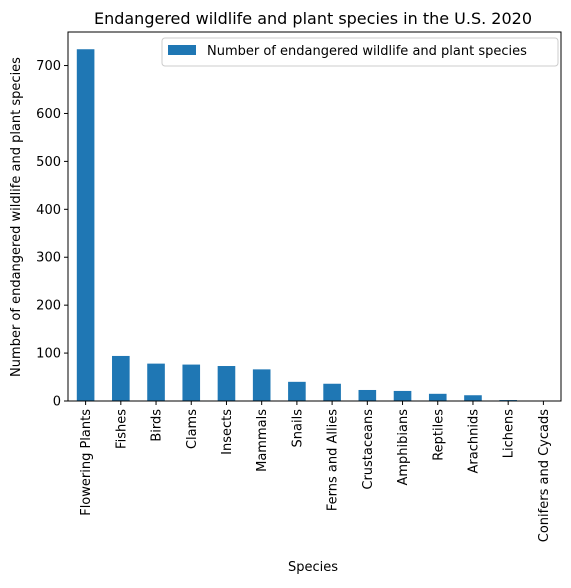 This screenshot has width=571, height=588. Describe the element at coordinates (48, 306) in the screenshot. I see `y-tick-label: 200` at that location.